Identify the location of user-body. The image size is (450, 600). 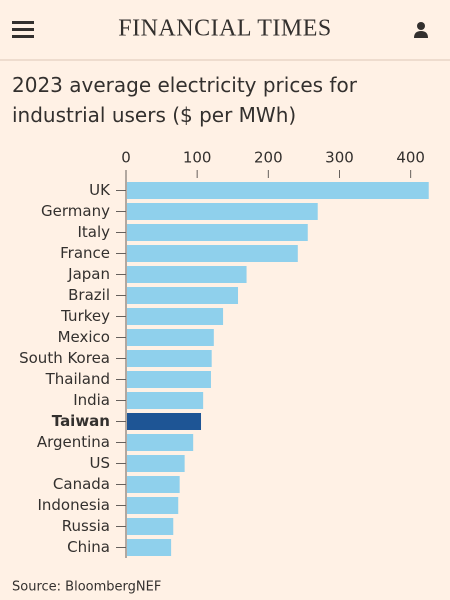
(421, 34).